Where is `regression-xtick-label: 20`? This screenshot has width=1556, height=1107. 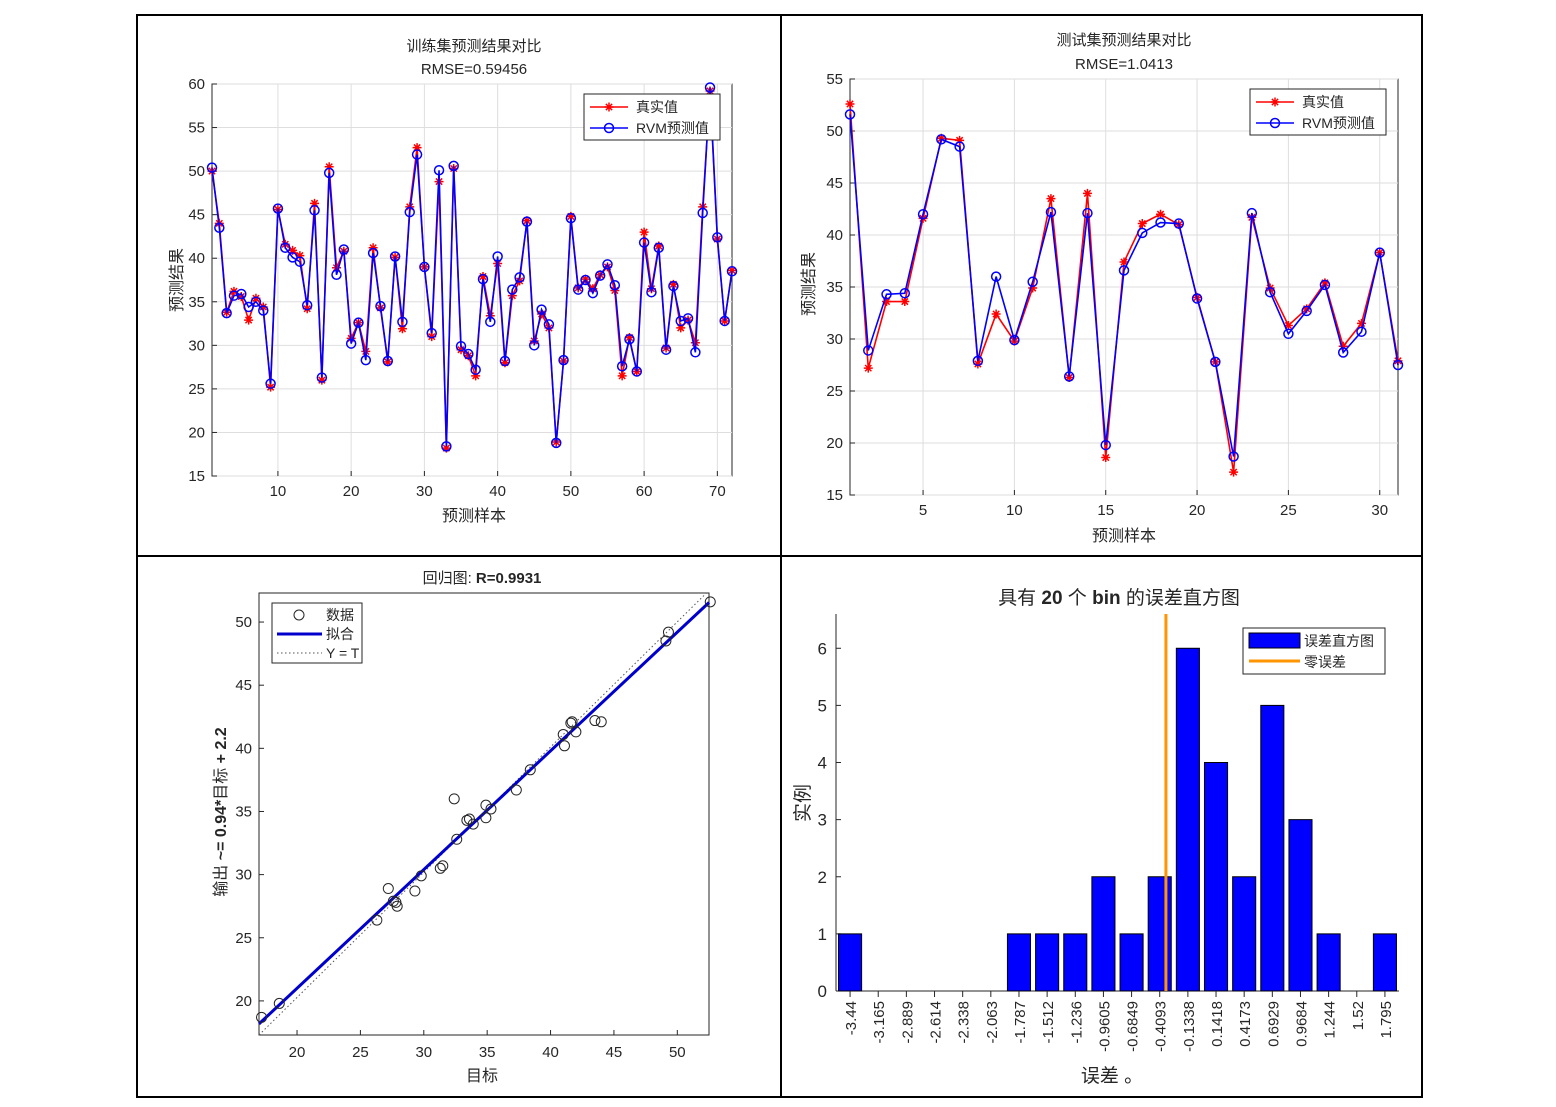 regression-xtick-label: 20 is located at coordinates (297, 1052).